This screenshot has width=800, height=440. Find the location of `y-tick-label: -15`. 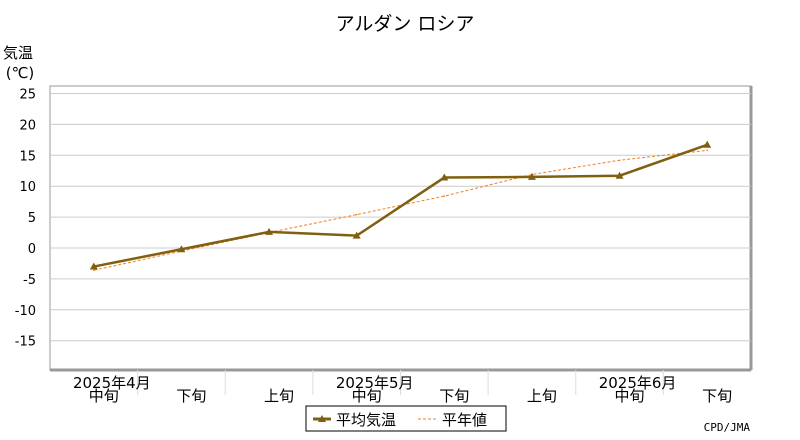

y-tick-label: -15 is located at coordinates (25, 342).